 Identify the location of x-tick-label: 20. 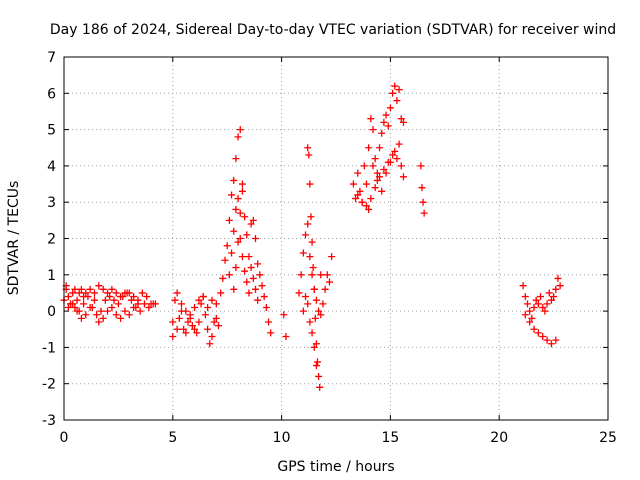
(499, 438).